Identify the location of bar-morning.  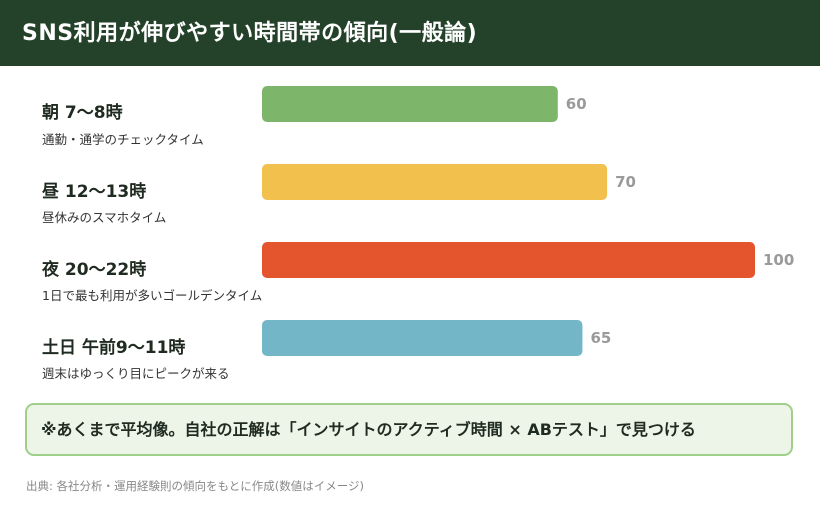
(410, 104).